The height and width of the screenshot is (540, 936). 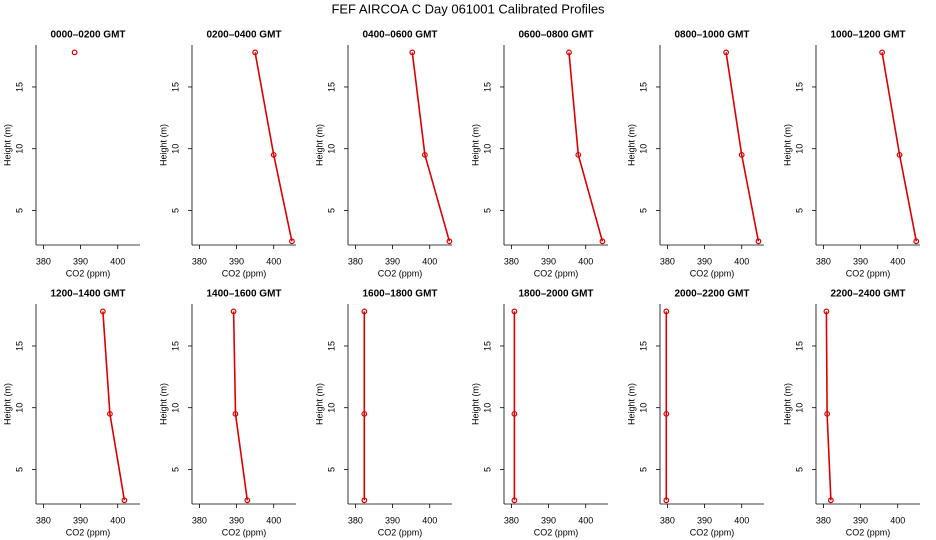 What do you see at coordinates (711, 35) in the screenshot?
I see `panel-title: 0800–1000 GMT` at bounding box center [711, 35].